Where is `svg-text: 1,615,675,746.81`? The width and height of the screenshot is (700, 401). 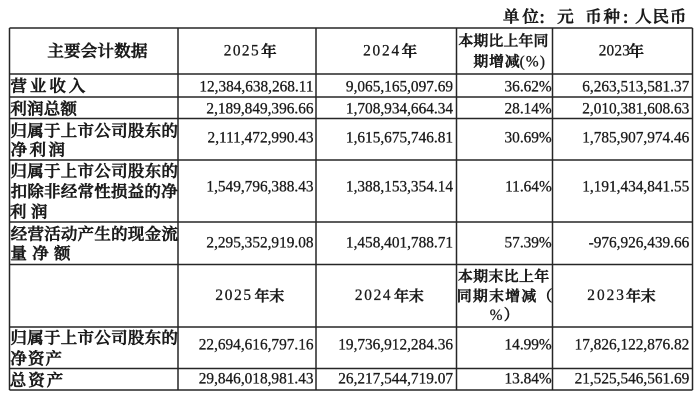 svg-text: 1,615,675,746.81 is located at coordinates (399, 137).